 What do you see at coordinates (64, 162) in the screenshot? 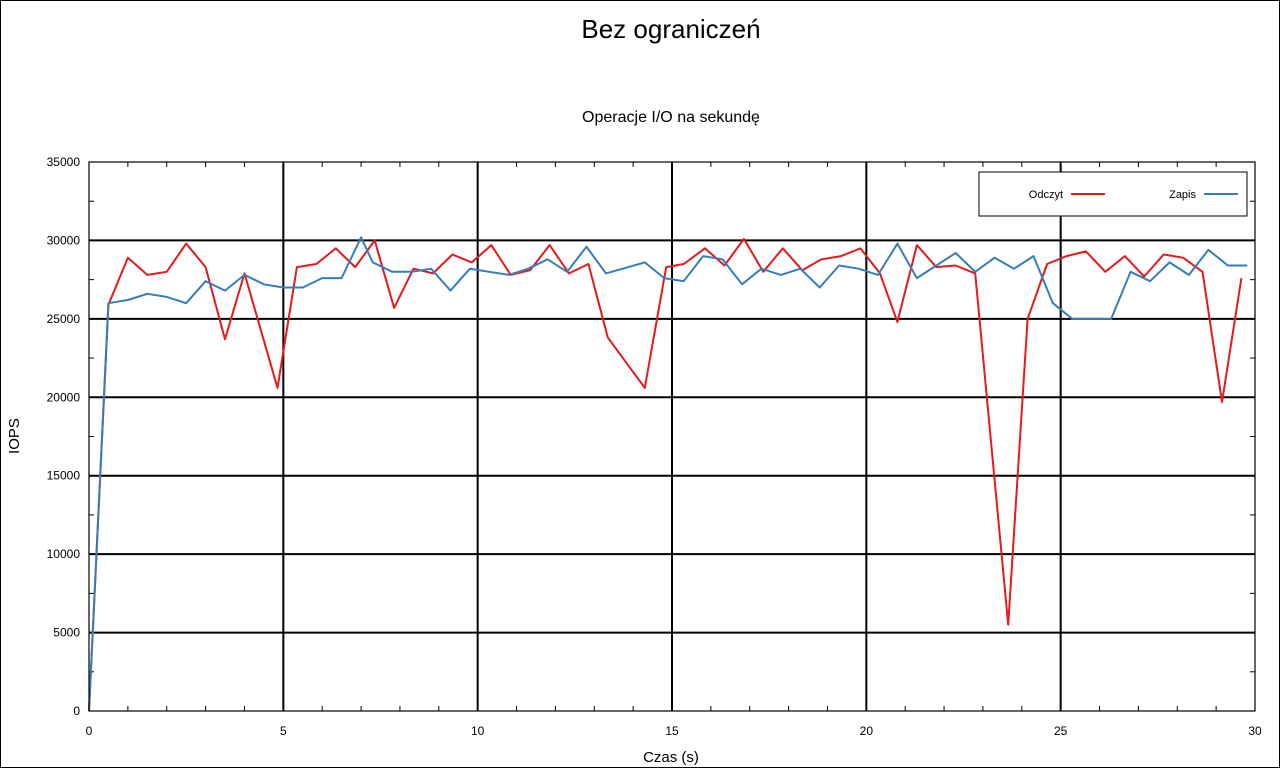
I see `y-tick-label: 35000` at bounding box center [64, 162].